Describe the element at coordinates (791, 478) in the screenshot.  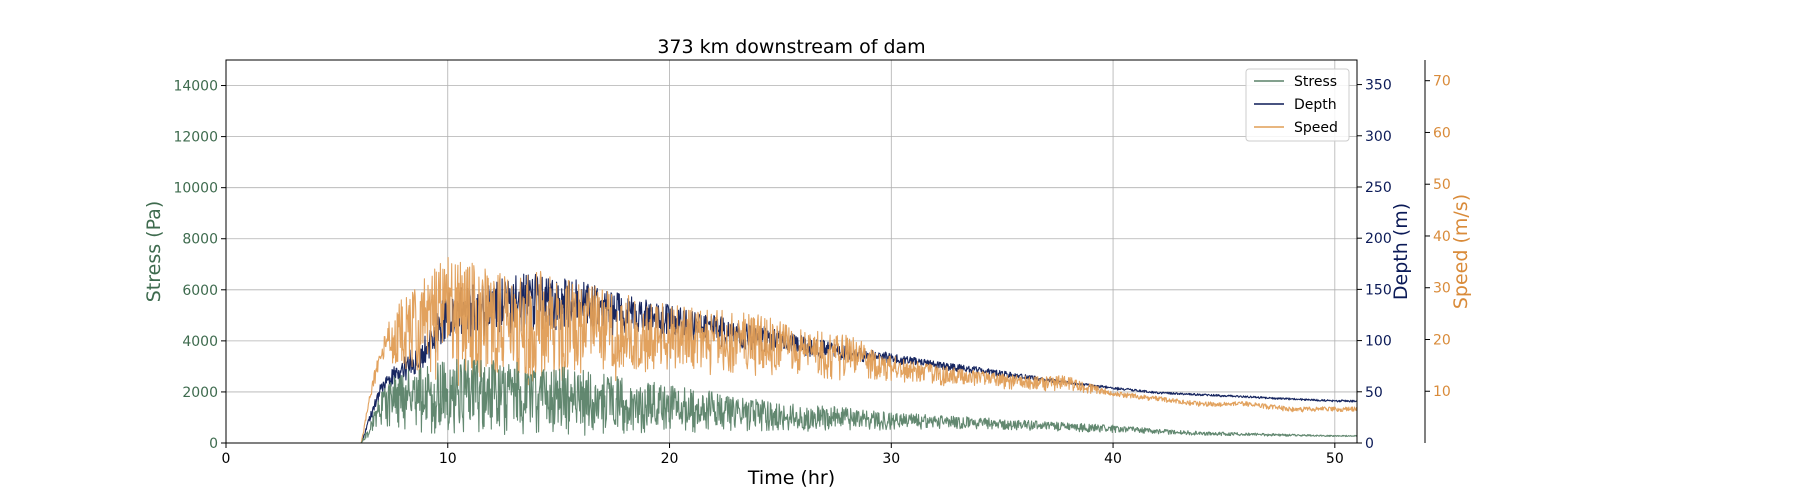
I see `x-axis-title: Time (hr)` at that location.